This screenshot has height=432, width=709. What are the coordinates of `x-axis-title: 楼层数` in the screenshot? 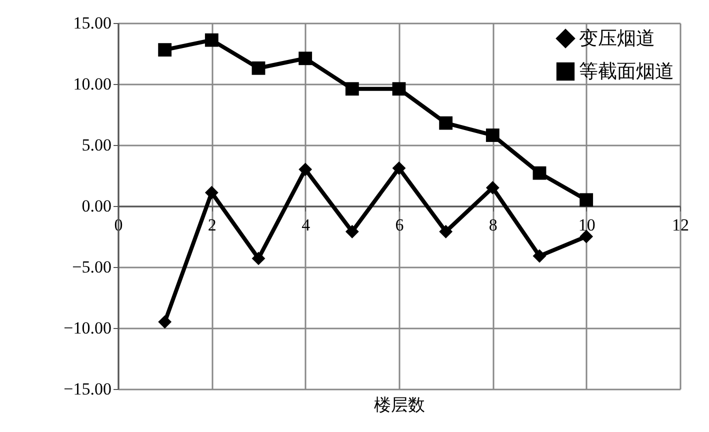 It's located at (399, 405).